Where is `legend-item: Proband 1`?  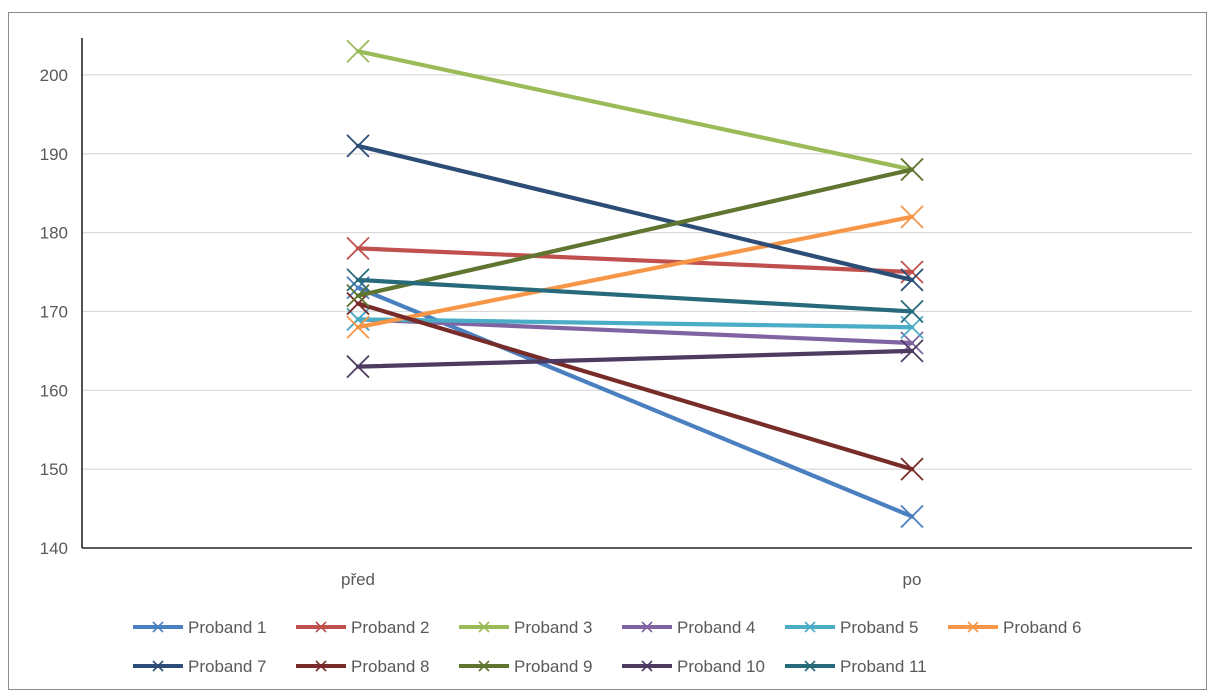
legend-item: Proband 1 is located at coordinates (199, 627).